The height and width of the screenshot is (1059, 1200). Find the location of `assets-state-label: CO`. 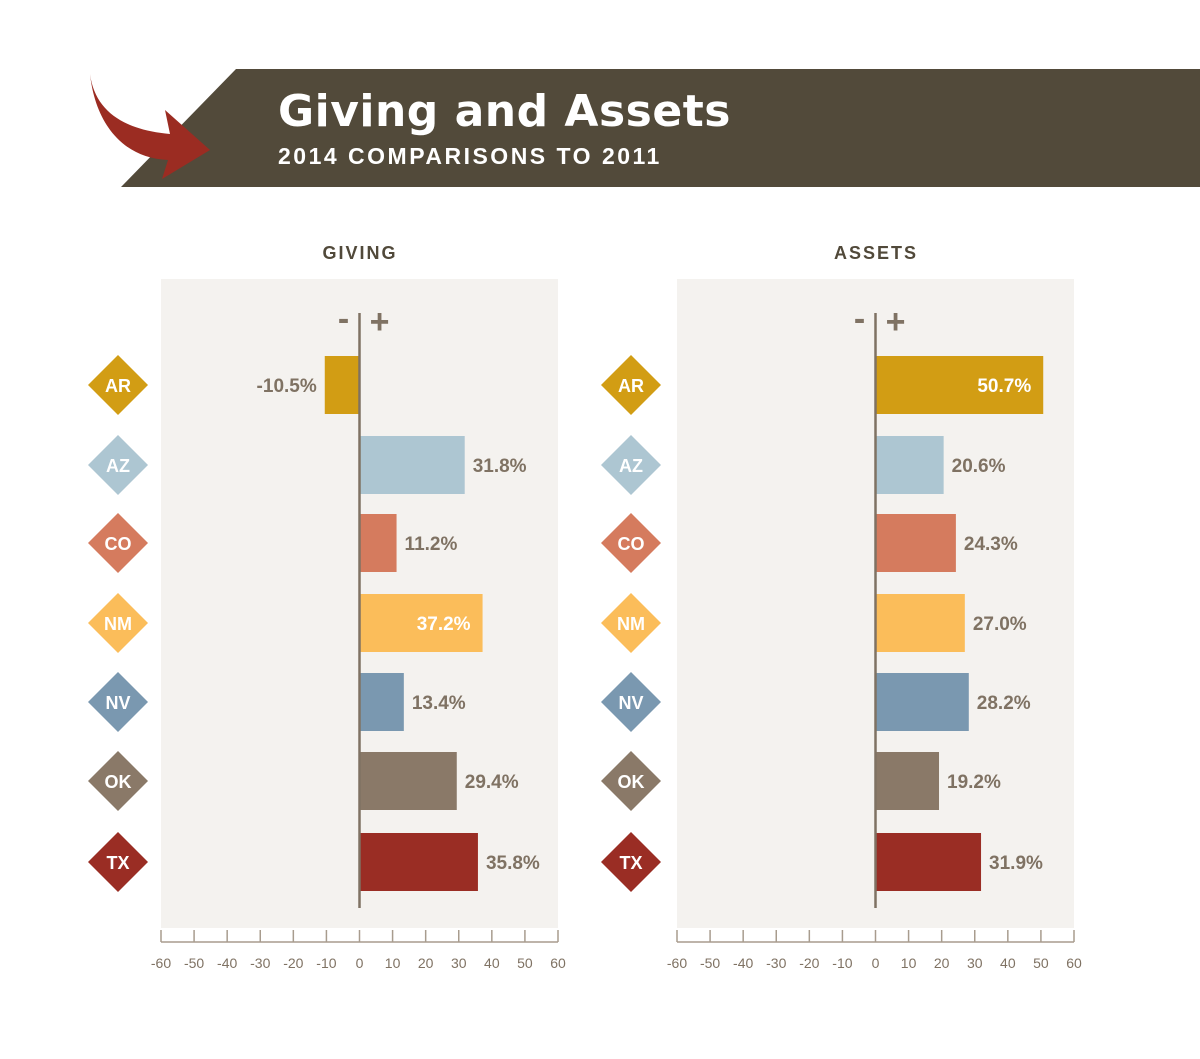

assets-state-label: CO is located at coordinates (631, 544).